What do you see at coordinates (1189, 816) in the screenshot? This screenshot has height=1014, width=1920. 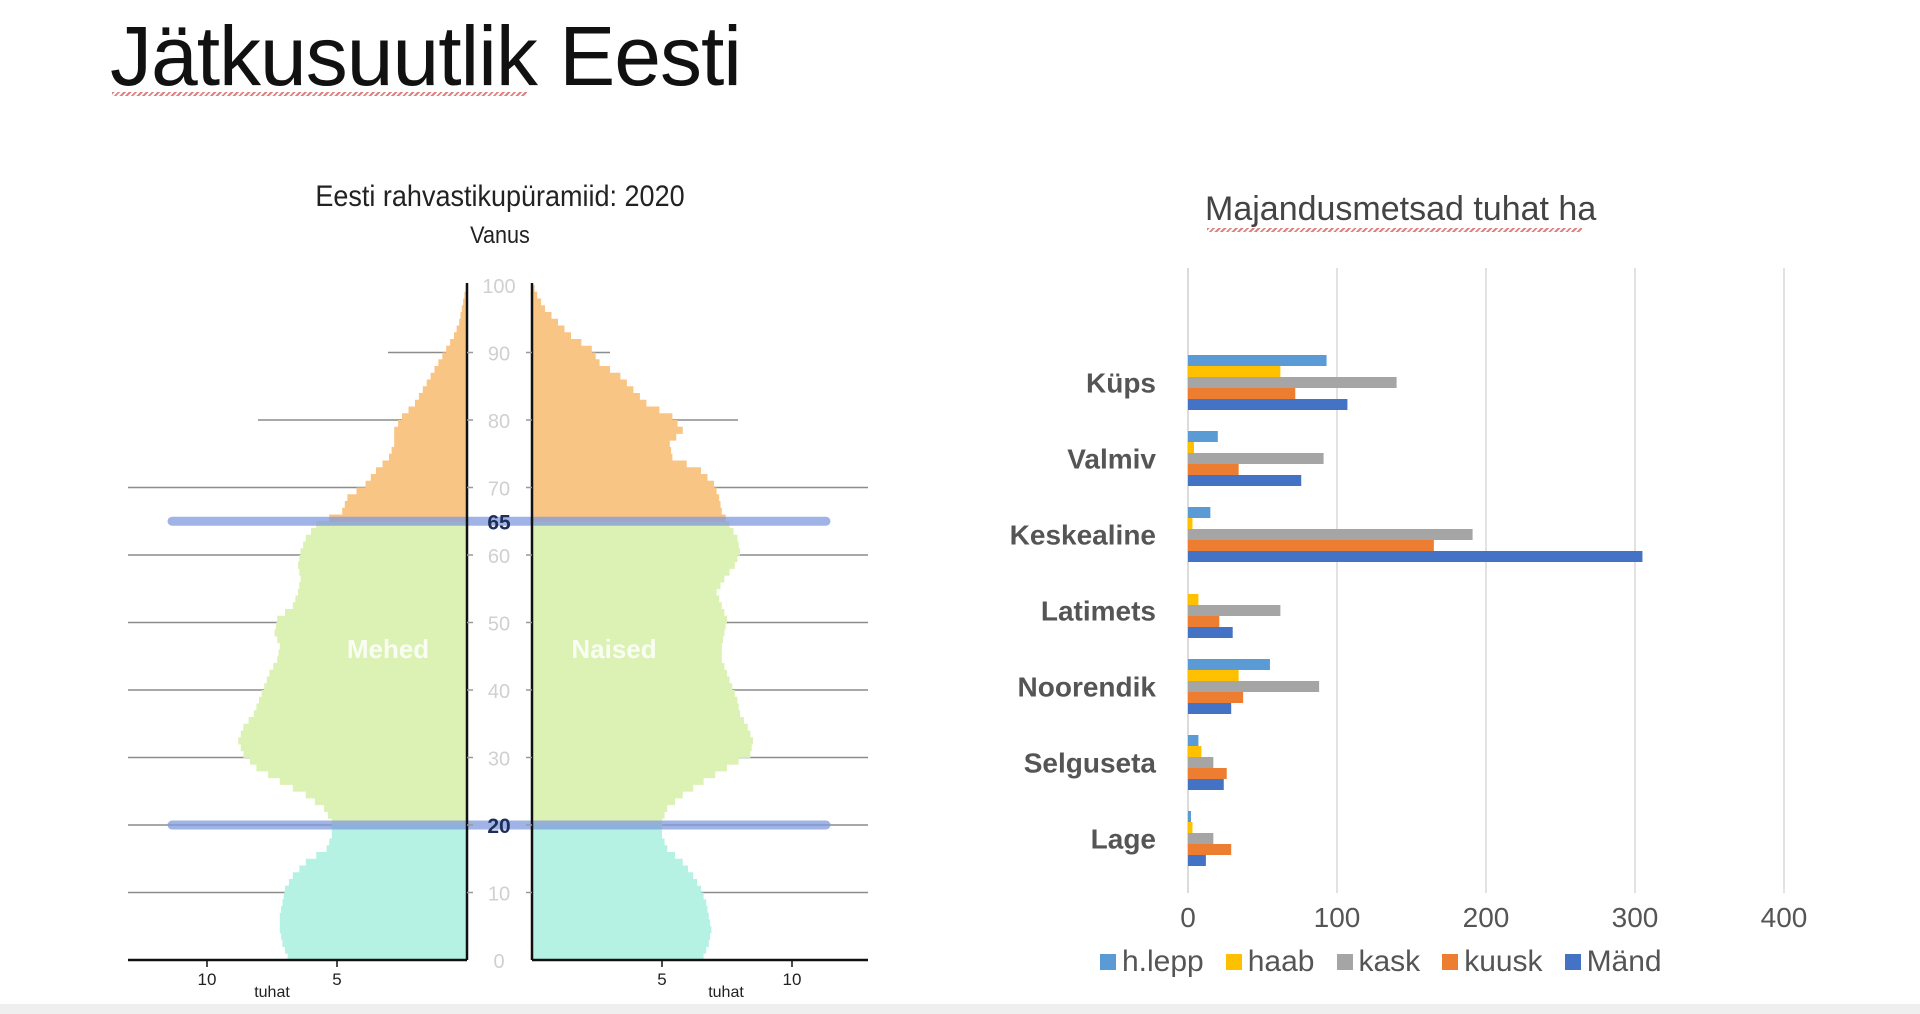 I see `bar-h.lepp` at bounding box center [1189, 816].